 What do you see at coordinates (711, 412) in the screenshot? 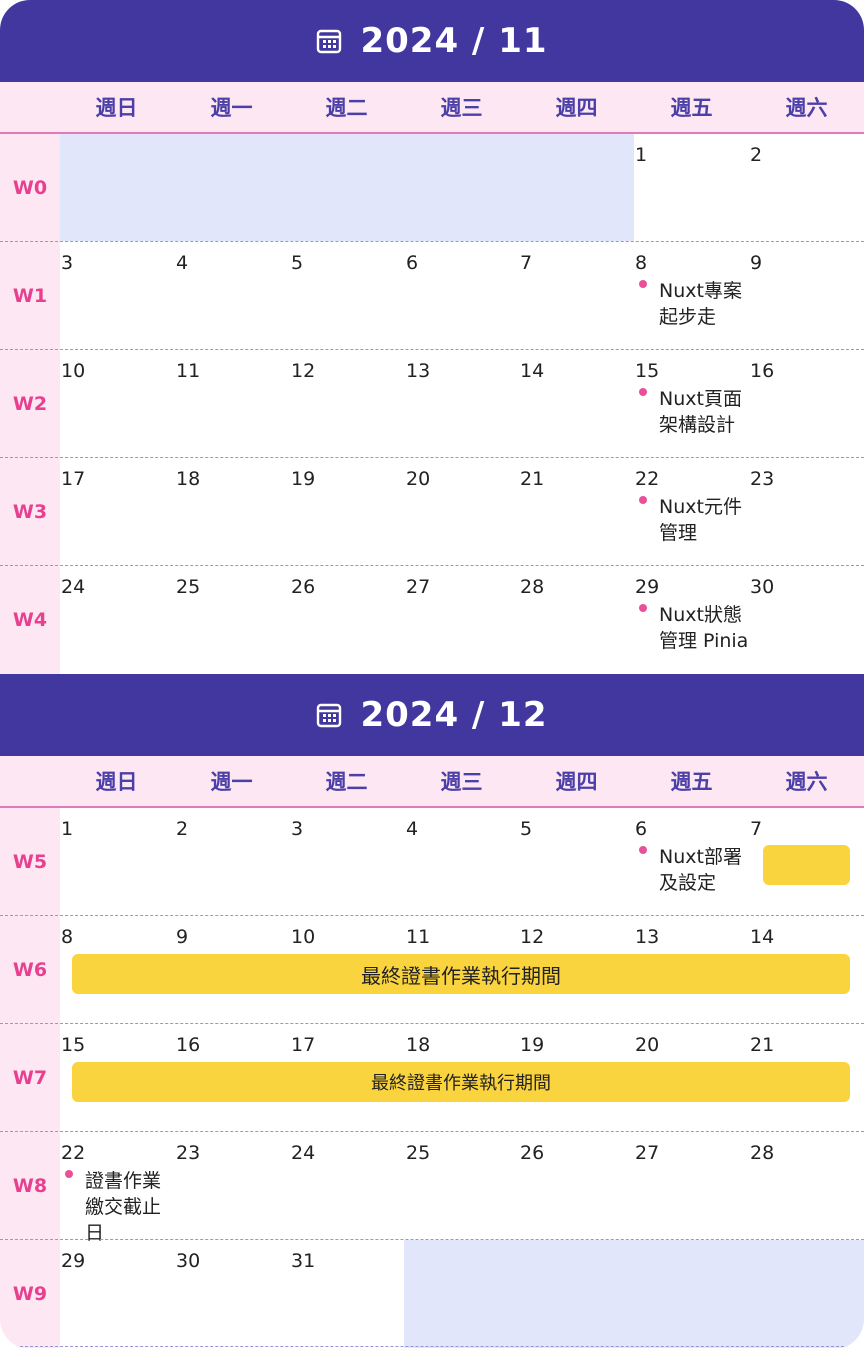
I see `event-item: Nuxt頁面 架構設計` at bounding box center [711, 412].